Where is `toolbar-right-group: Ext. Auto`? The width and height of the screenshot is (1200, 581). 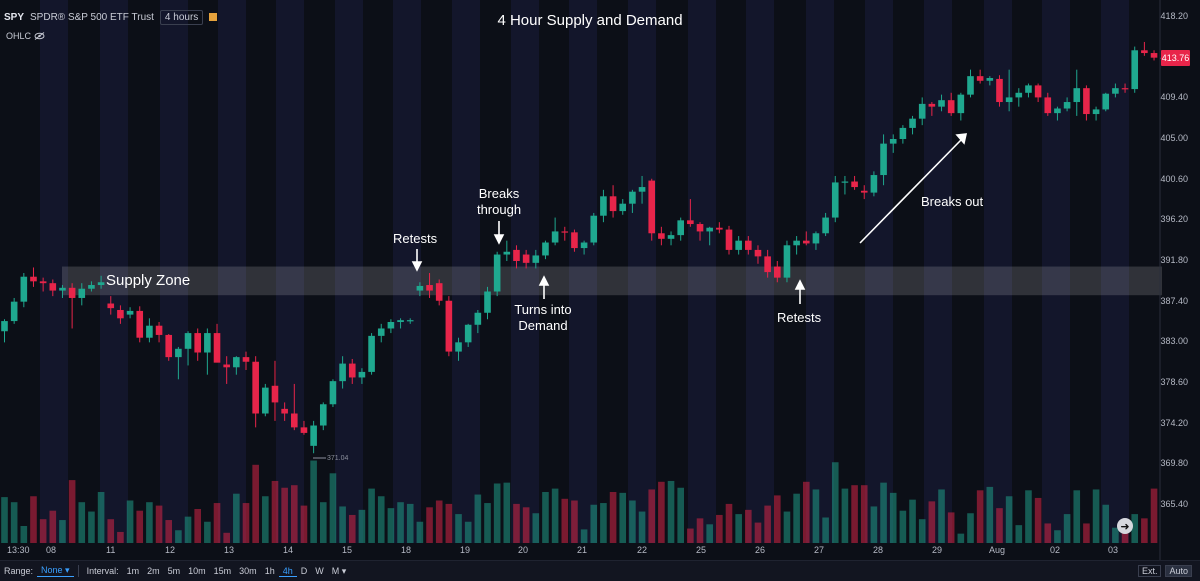 toolbar-right-group: Ext. Auto is located at coordinates (1168, 571).